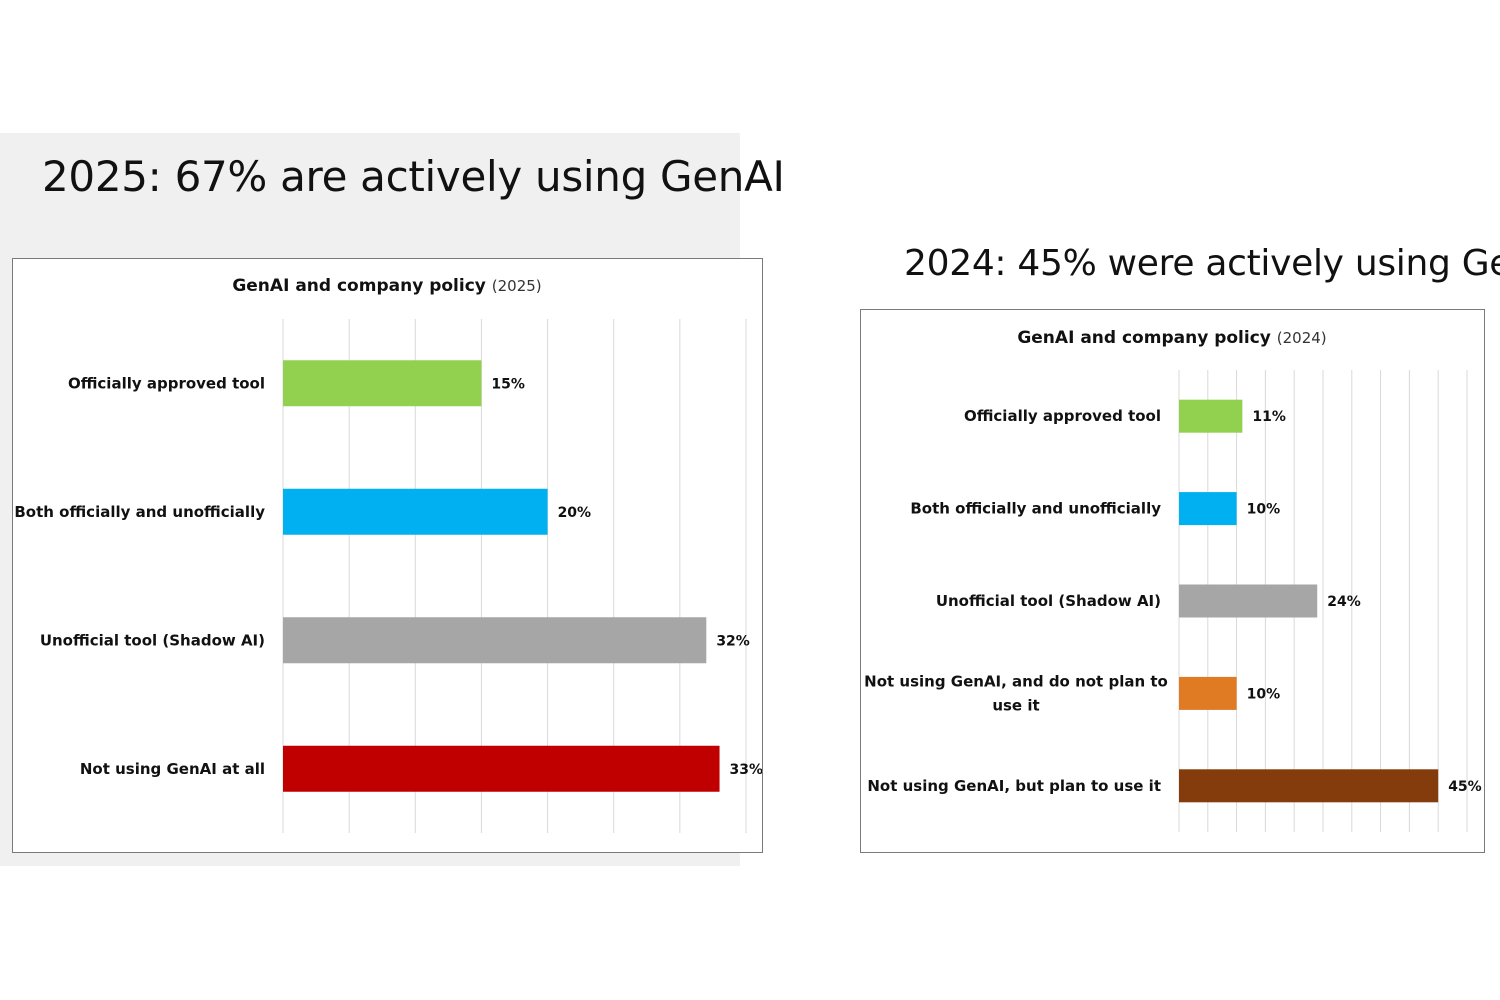 The width and height of the screenshot is (1500, 1000). Describe the element at coordinates (1015, 705) in the screenshot. I see `category-label-line: use it` at that location.